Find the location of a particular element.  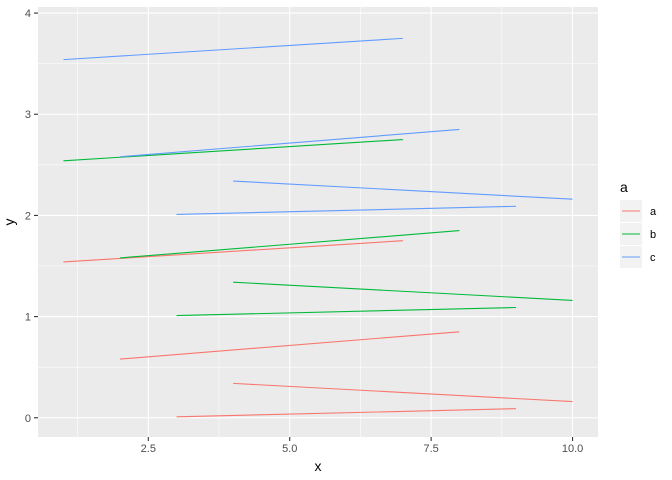

y-axis-title: y is located at coordinates (9, 222).